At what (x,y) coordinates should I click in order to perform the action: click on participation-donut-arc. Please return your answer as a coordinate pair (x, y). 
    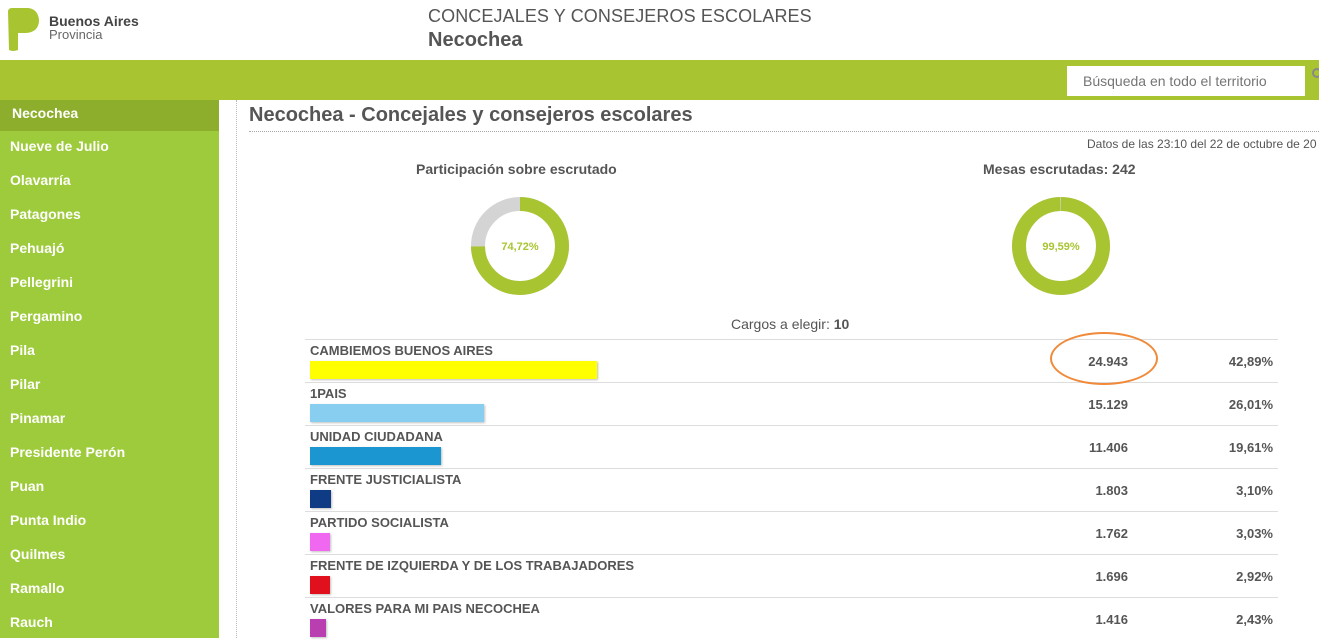
    Looking at the image, I should click on (520, 246).